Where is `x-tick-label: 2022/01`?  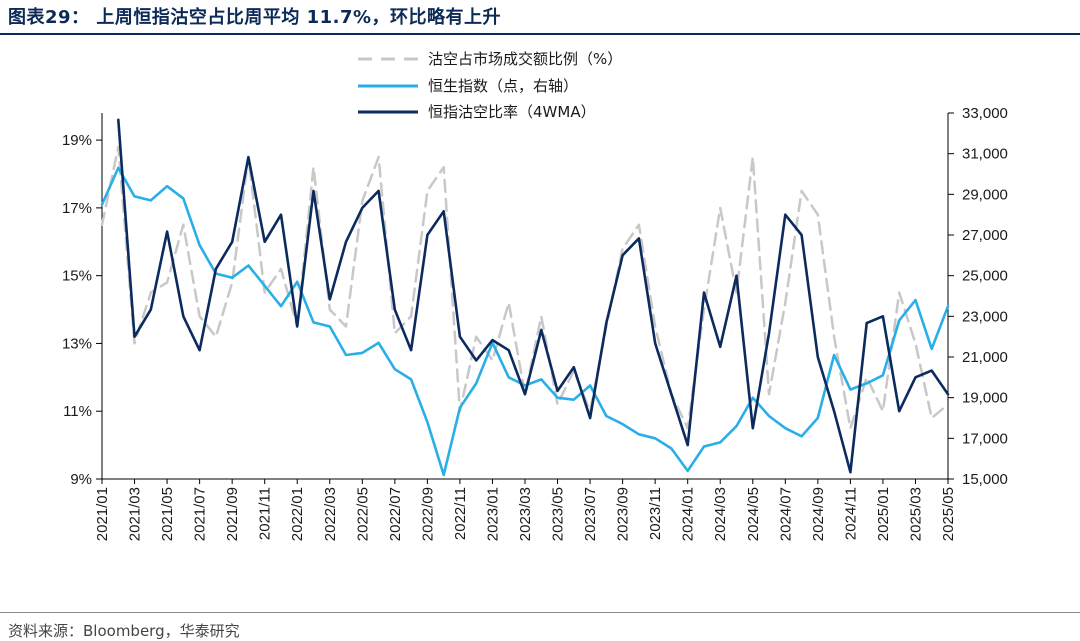 x-tick-label: 2022/01 is located at coordinates (297, 514).